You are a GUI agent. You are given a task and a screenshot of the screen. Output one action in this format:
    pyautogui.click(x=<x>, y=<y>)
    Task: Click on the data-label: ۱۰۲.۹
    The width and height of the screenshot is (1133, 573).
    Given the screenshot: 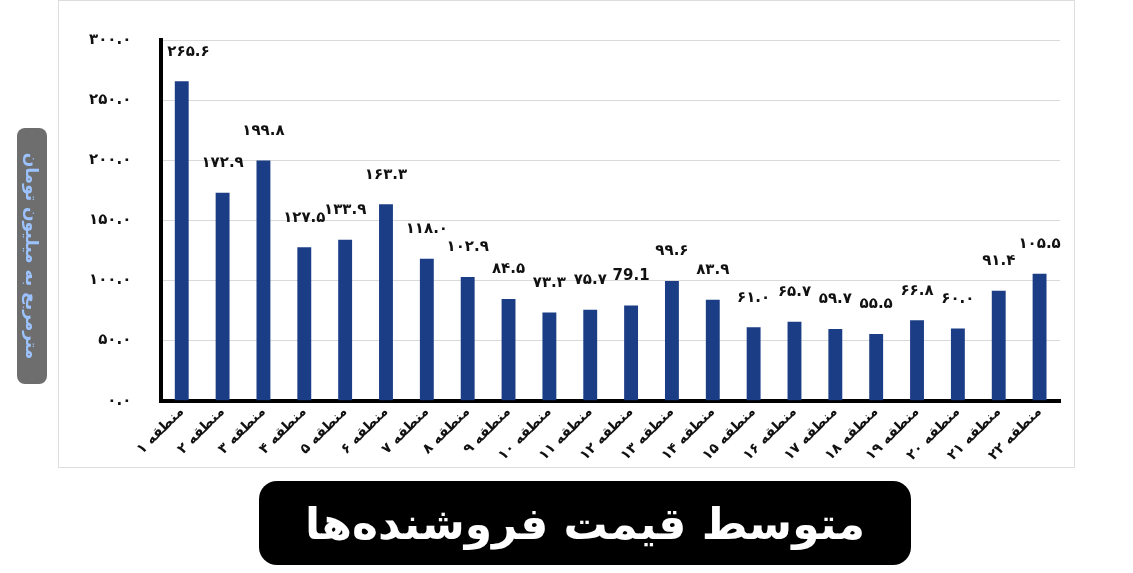 What is the action you would take?
    pyautogui.click(x=467, y=246)
    